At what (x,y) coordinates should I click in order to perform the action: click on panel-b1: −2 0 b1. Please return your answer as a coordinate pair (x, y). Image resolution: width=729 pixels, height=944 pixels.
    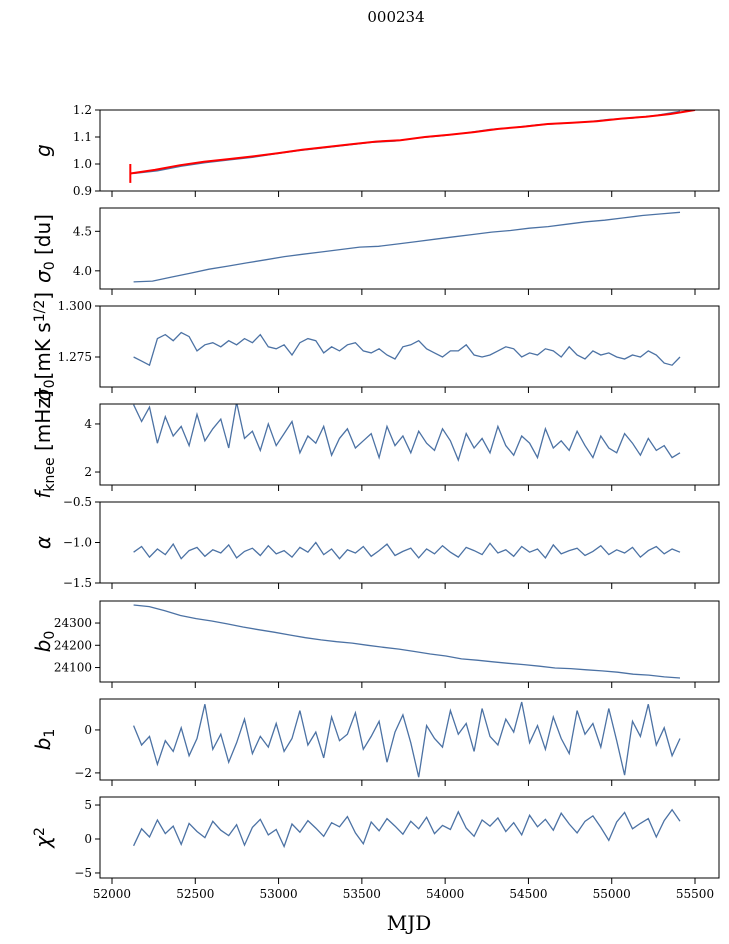
    Looking at the image, I should click on (375, 742).